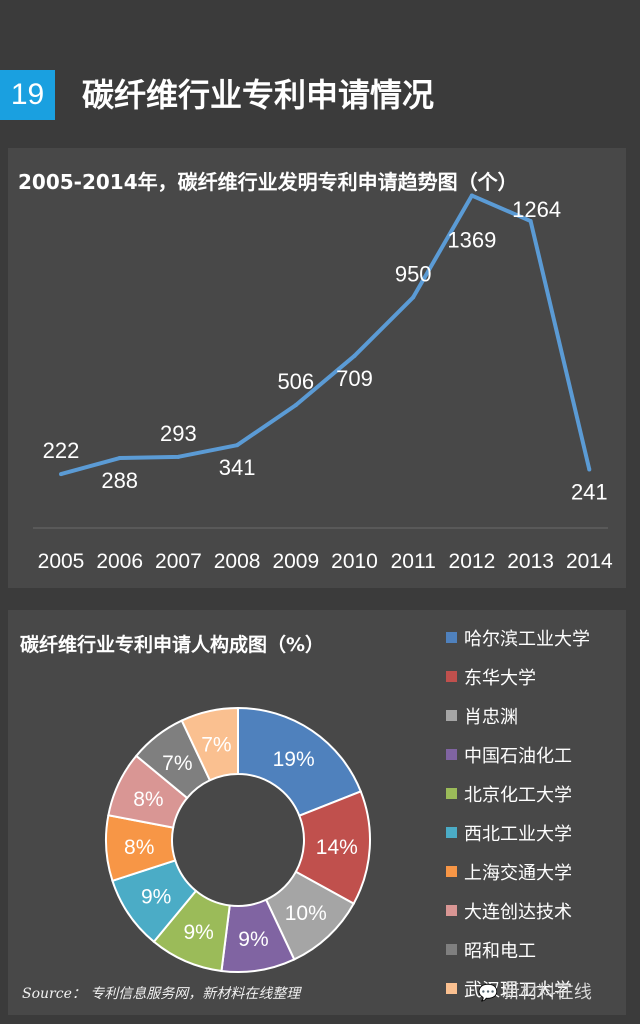 This screenshot has width=640, height=1024. What do you see at coordinates (589, 561) in the screenshot?
I see `x-tick-label: 2014` at bounding box center [589, 561].